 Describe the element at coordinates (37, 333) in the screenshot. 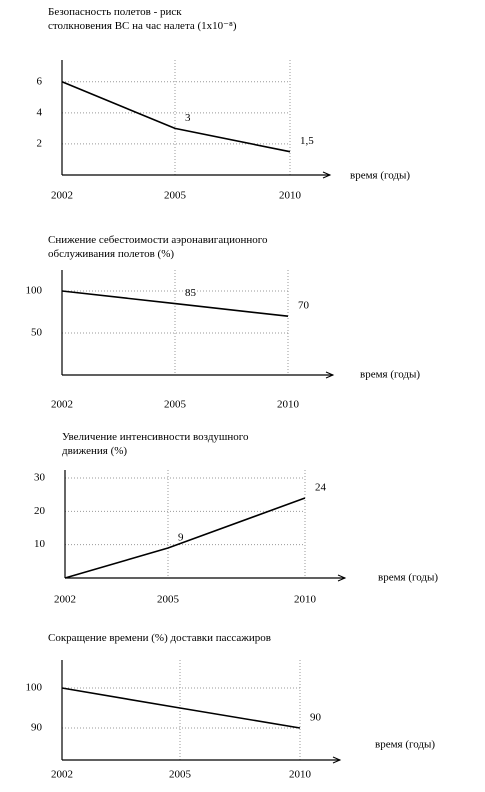

I see `y-tick-label: 50` at that location.